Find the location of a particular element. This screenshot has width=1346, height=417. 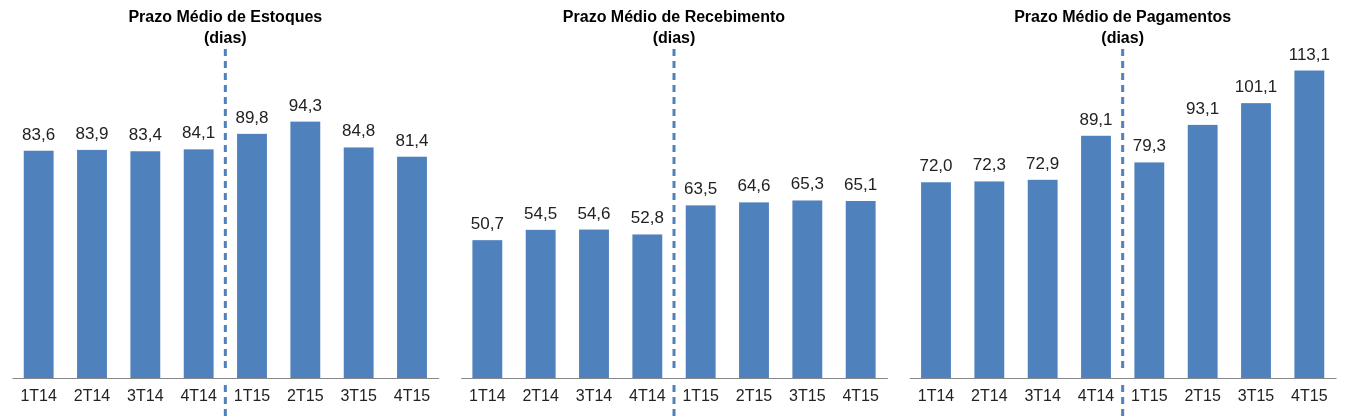

data-label: 63,5 is located at coordinates (701, 189).